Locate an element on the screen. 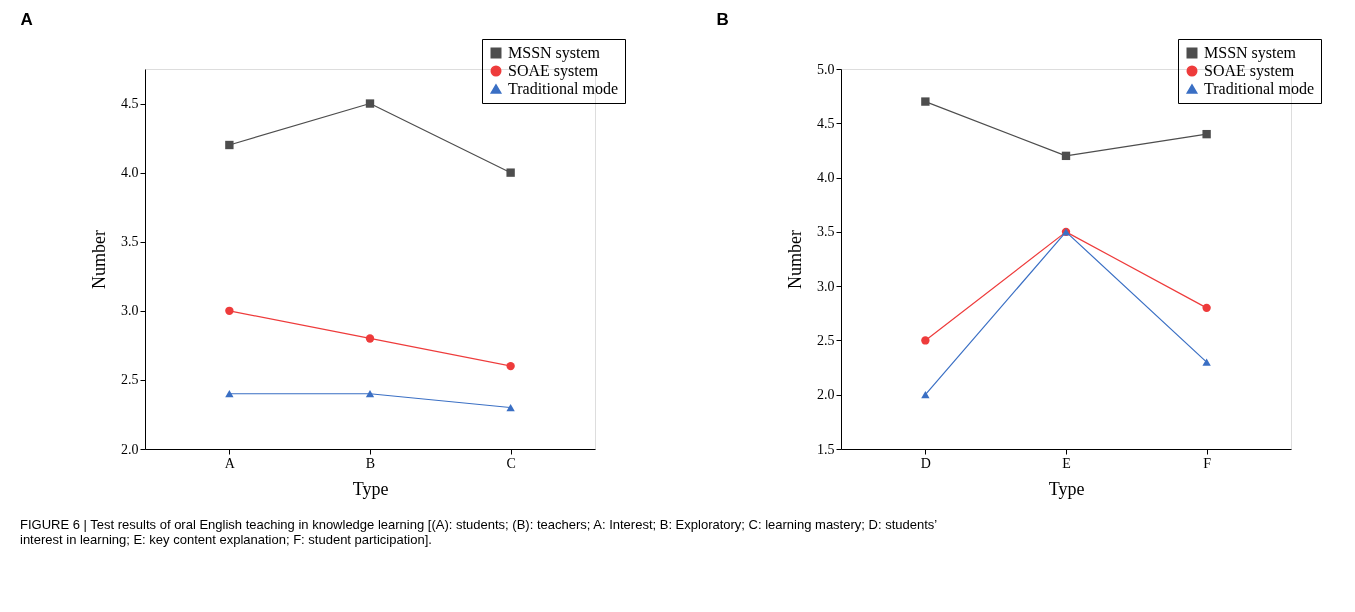 This screenshot has width=1355, height=612. x-tick-label: E is located at coordinates (1066, 463).